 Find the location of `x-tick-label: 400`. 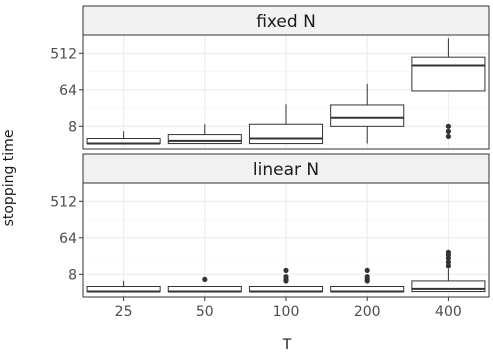

x-tick-label: 400 is located at coordinates (448, 312).